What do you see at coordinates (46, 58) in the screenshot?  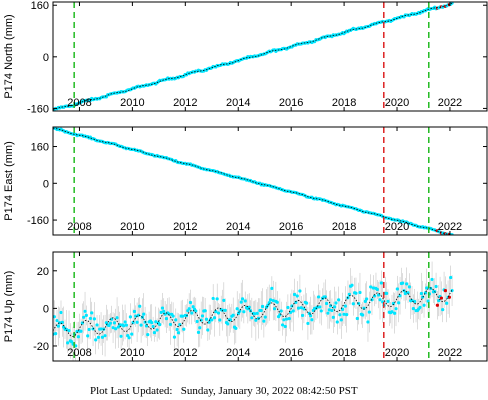 I see `y-tick-label: 0` at bounding box center [46, 58].